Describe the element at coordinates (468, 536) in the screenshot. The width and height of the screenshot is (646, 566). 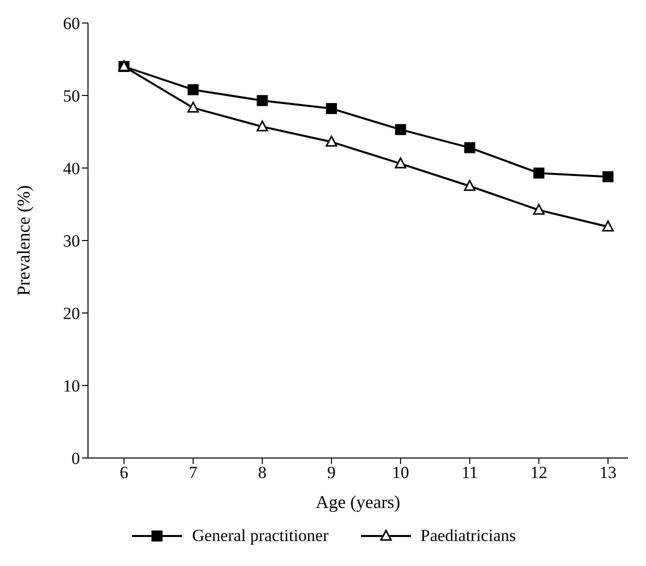
I see `legend-label: Paediatricians` at that location.